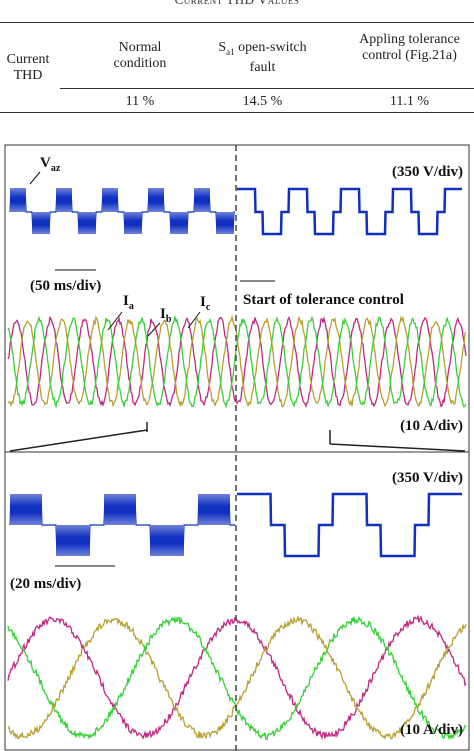 This screenshot has width=474, height=751. I want to click on time-label: (50 ms/div), so click(65, 286).